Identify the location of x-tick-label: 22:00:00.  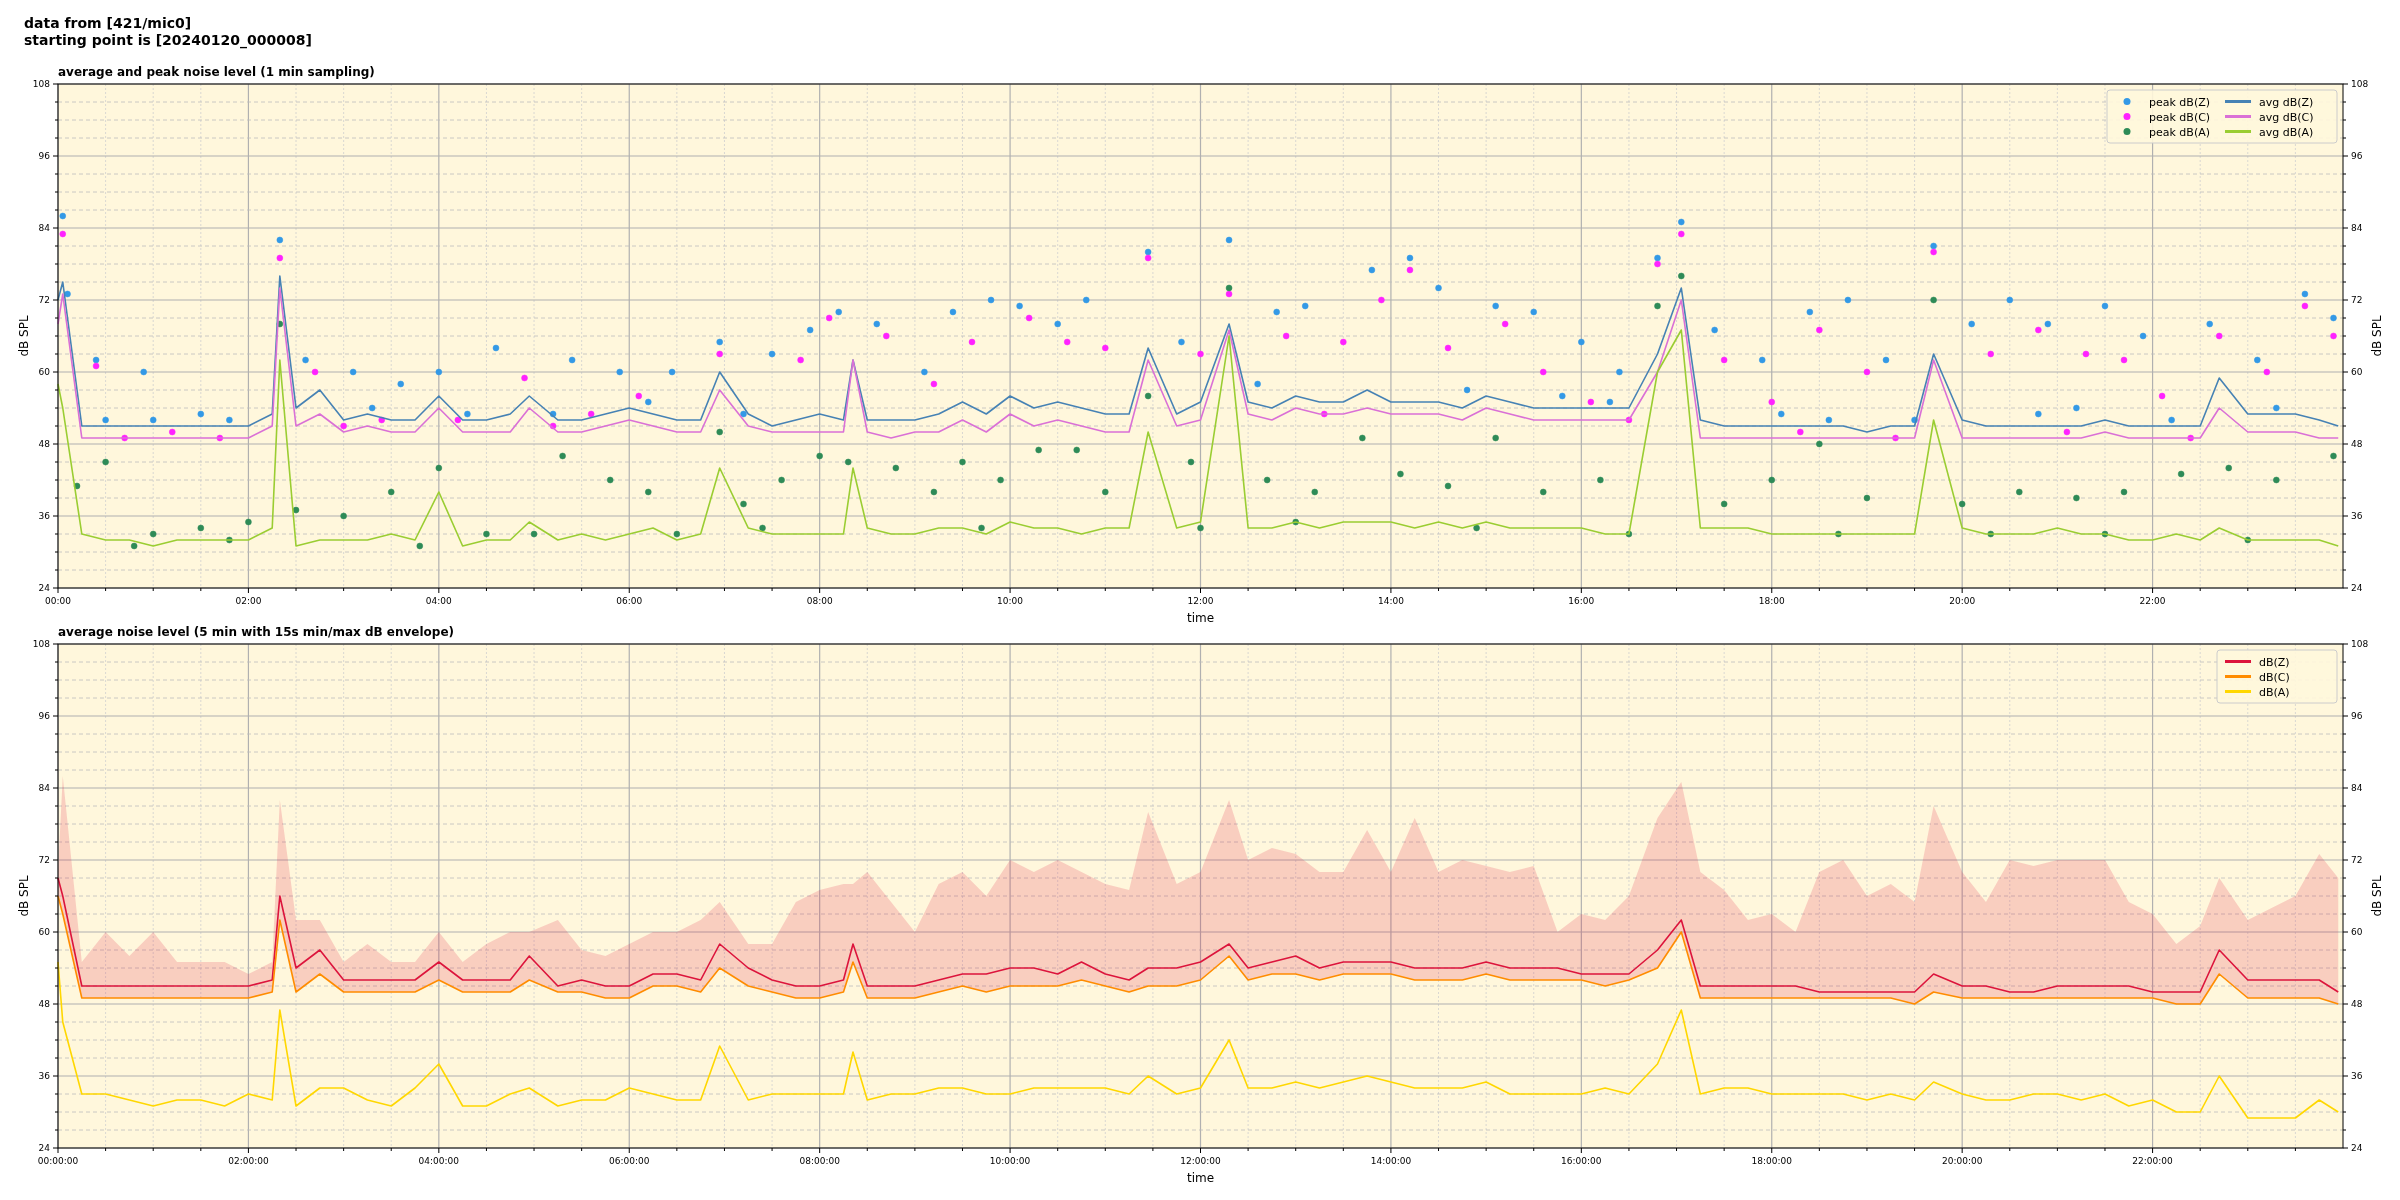
(2153, 1161).